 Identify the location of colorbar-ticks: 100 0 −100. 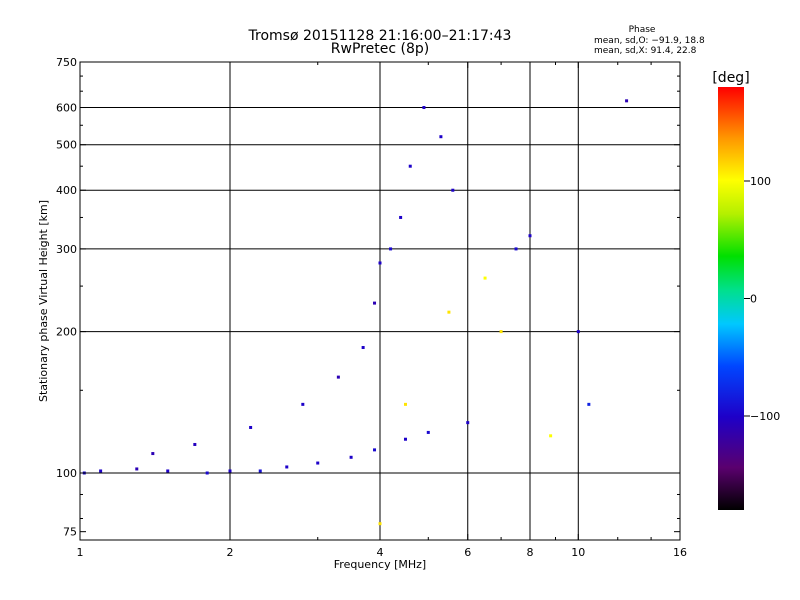
(762, 299).